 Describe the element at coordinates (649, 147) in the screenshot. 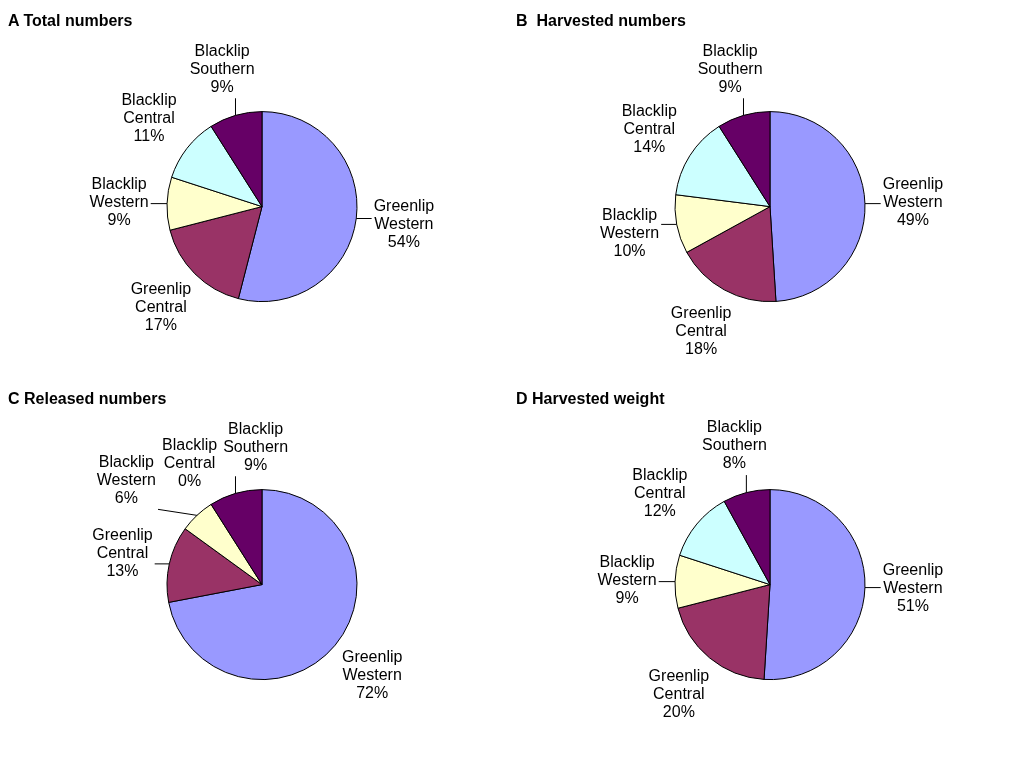

I see `data-label: 14%` at that location.